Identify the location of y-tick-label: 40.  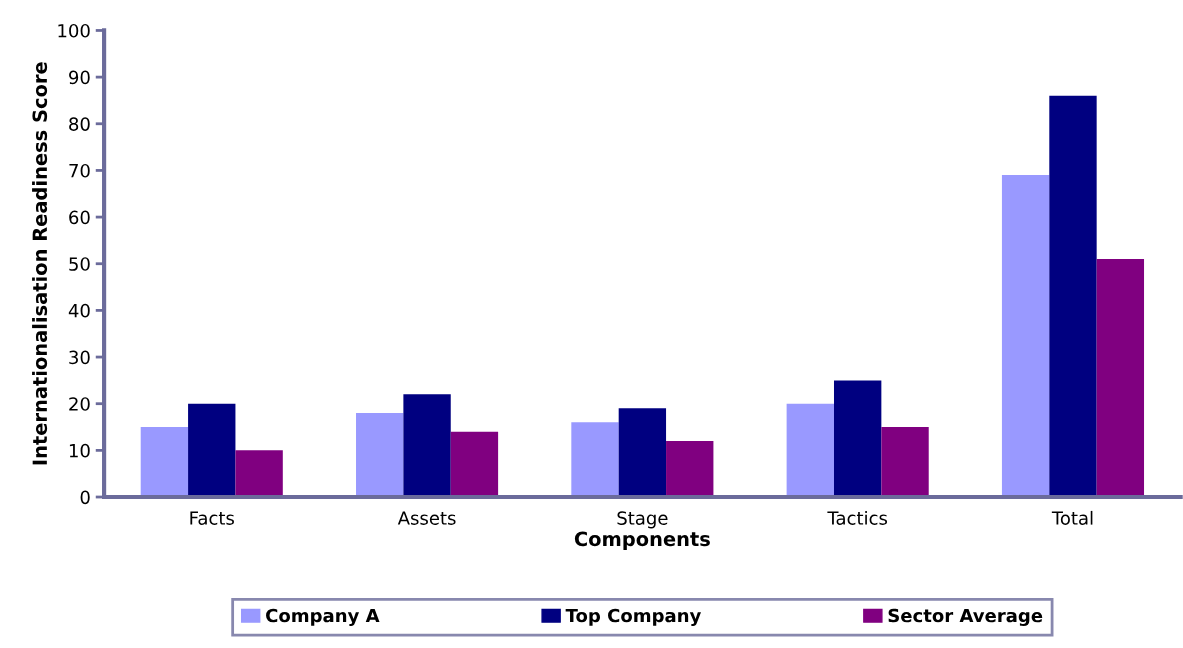
(79, 310).